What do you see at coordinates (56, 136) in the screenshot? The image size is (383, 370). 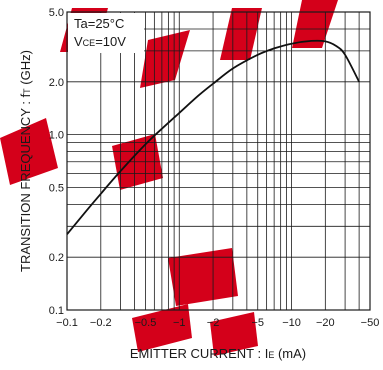 I see `y-tick-label: 1.0` at bounding box center [56, 136].